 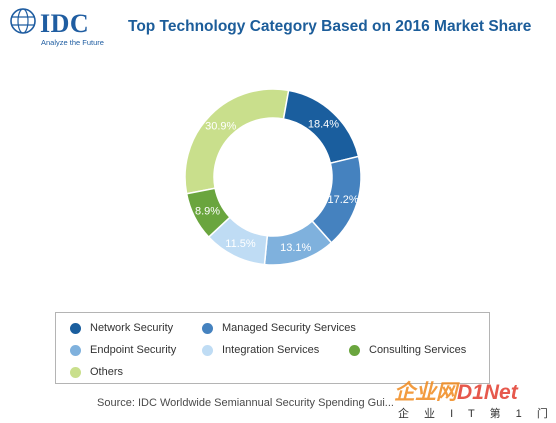 I want to click on slice-label: 18.4%, so click(x=323, y=125).